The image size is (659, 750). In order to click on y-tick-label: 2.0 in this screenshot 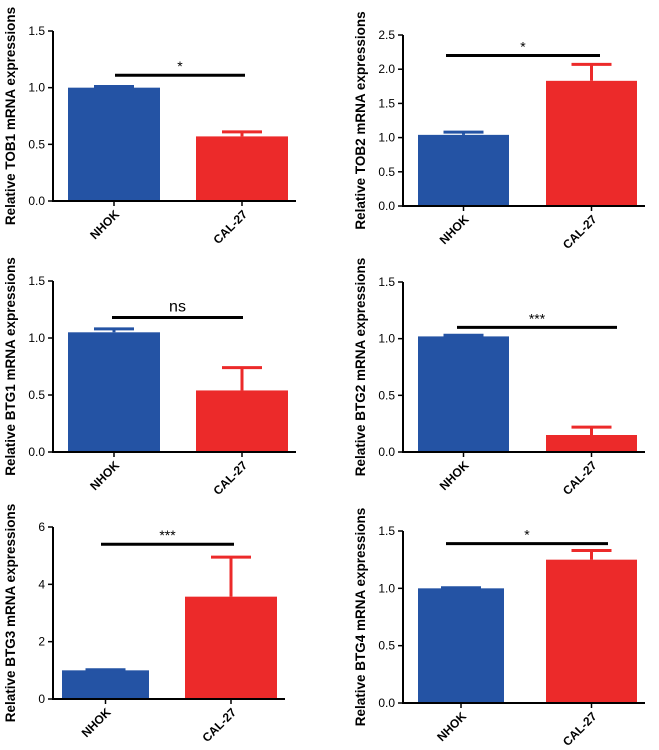, I will do `click(386, 69)`.